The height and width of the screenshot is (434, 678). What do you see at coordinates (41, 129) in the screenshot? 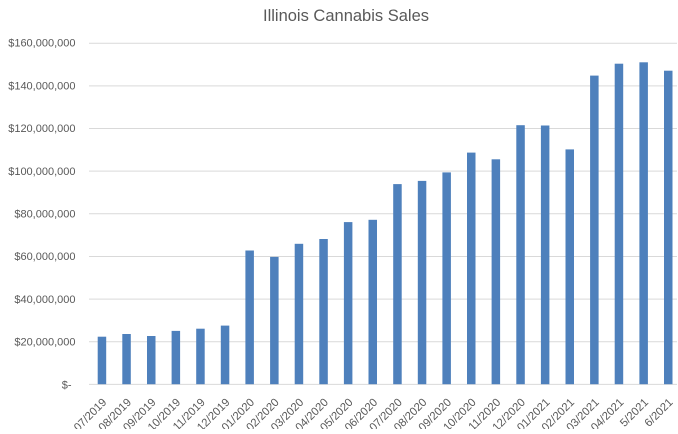
I see `svg-text: $120,000,000` at bounding box center [41, 129].